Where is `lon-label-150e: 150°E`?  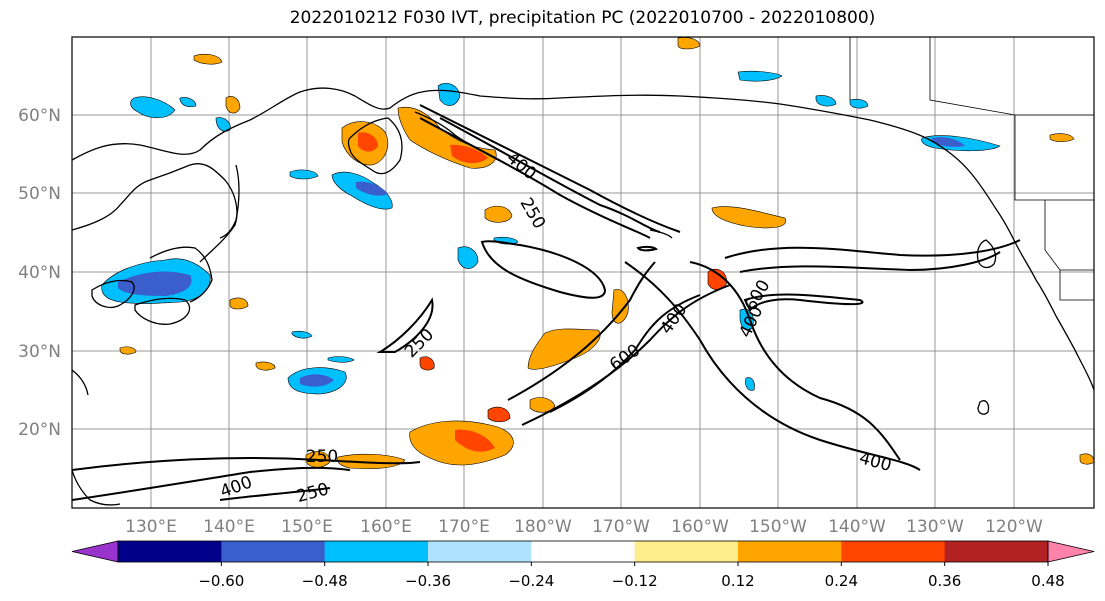 lon-label-150e: 150°E is located at coordinates (307, 527).